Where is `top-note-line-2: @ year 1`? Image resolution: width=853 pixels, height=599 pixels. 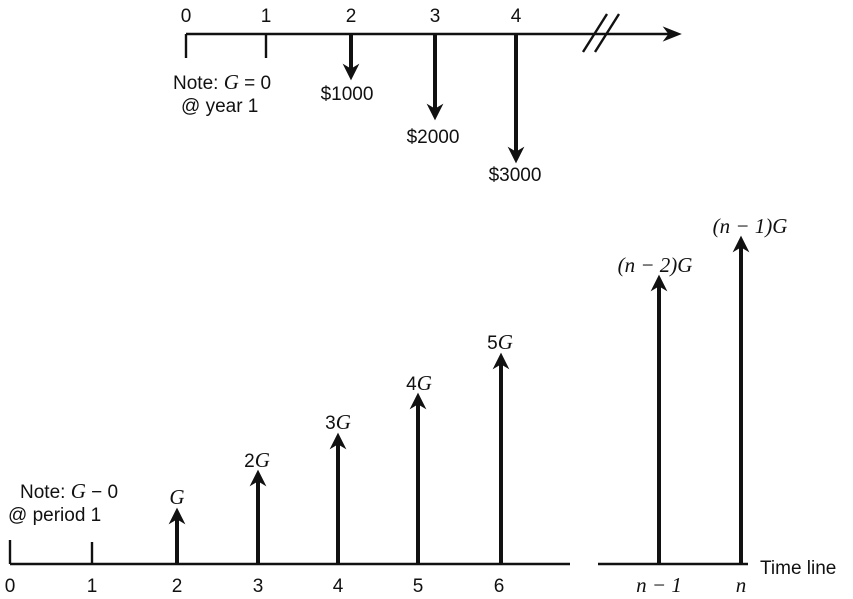 top-note-line-2: @ year 1 is located at coordinates (219, 106).